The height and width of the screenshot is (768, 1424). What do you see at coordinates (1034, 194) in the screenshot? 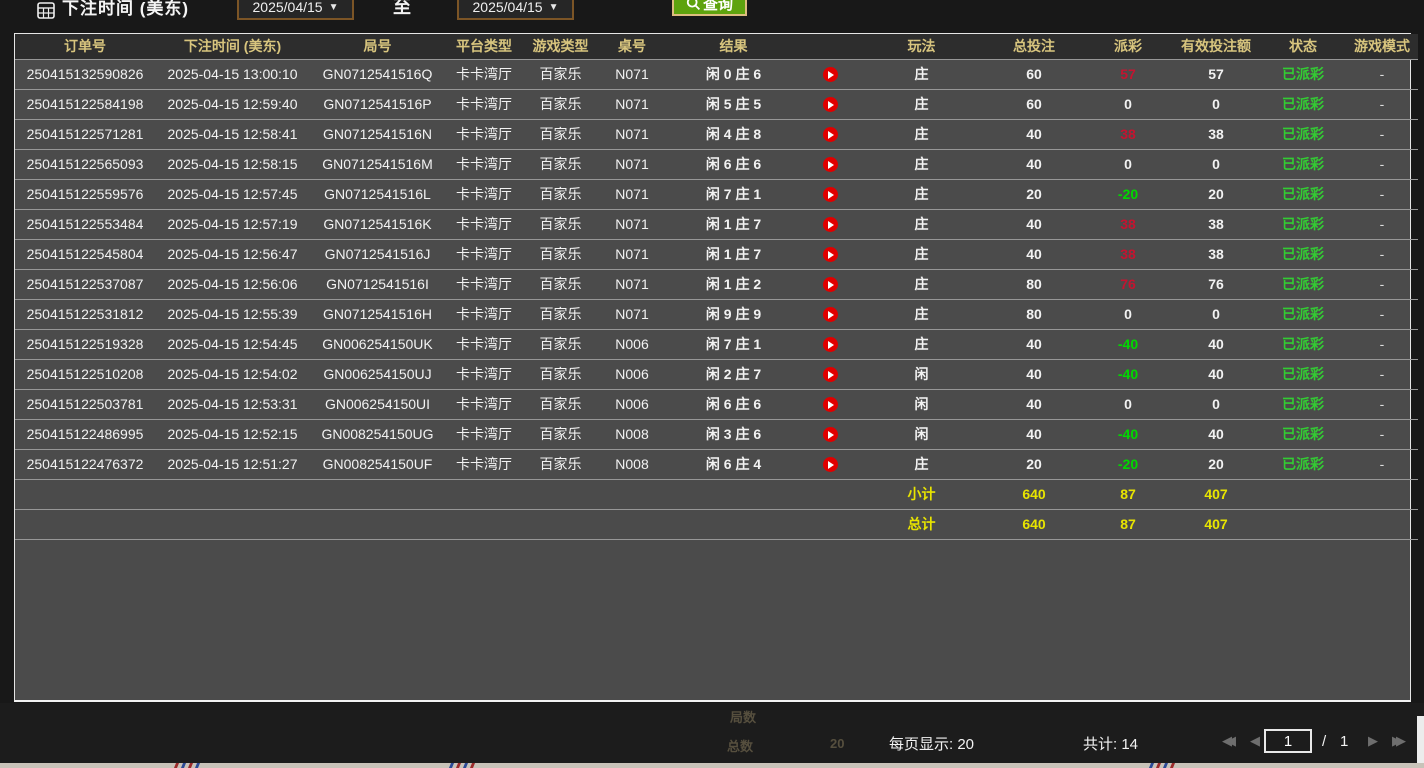
I see `cell-total: 20` at bounding box center [1034, 194].